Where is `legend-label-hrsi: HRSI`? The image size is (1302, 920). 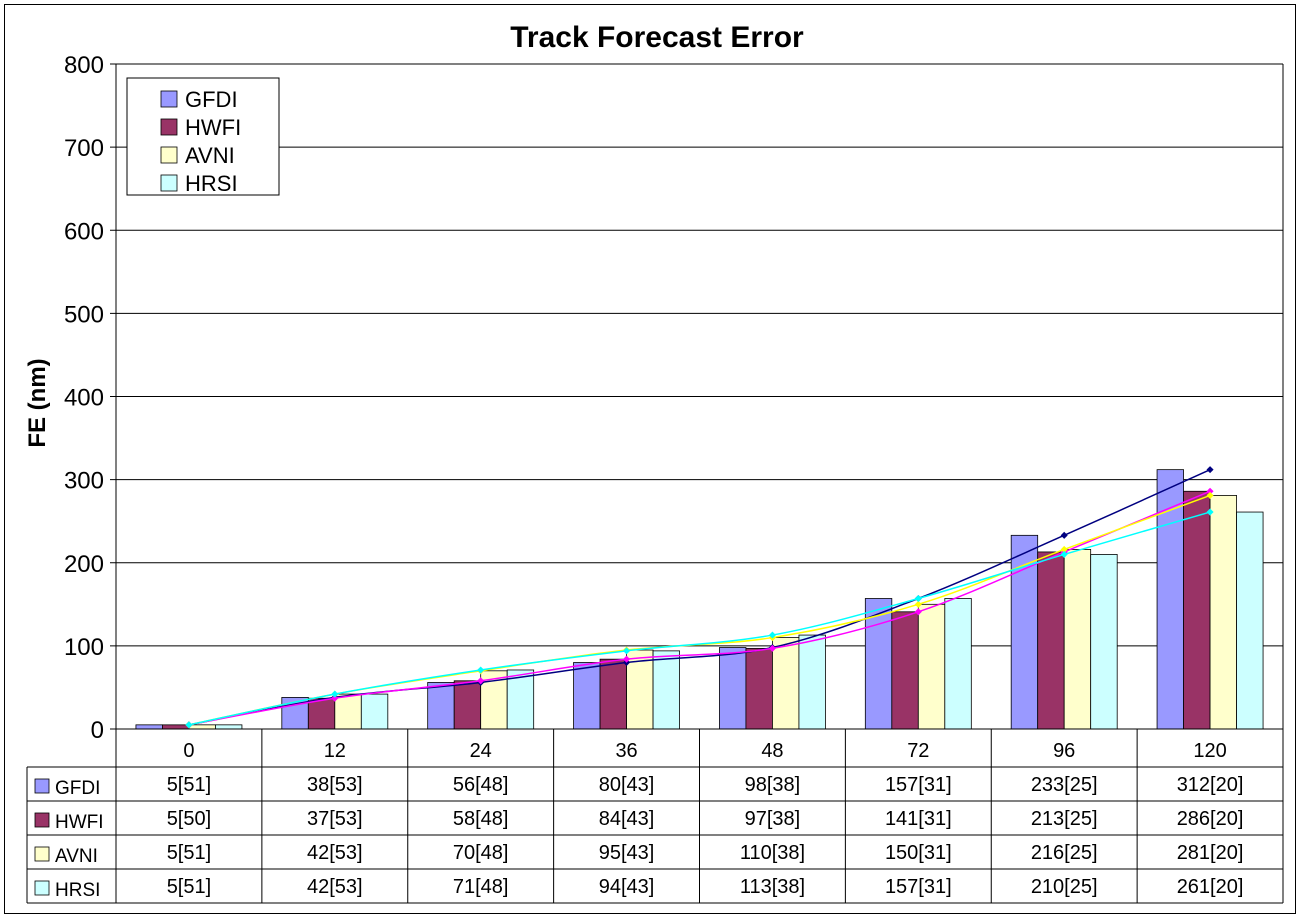 legend-label-hrsi: HRSI is located at coordinates (211, 183).